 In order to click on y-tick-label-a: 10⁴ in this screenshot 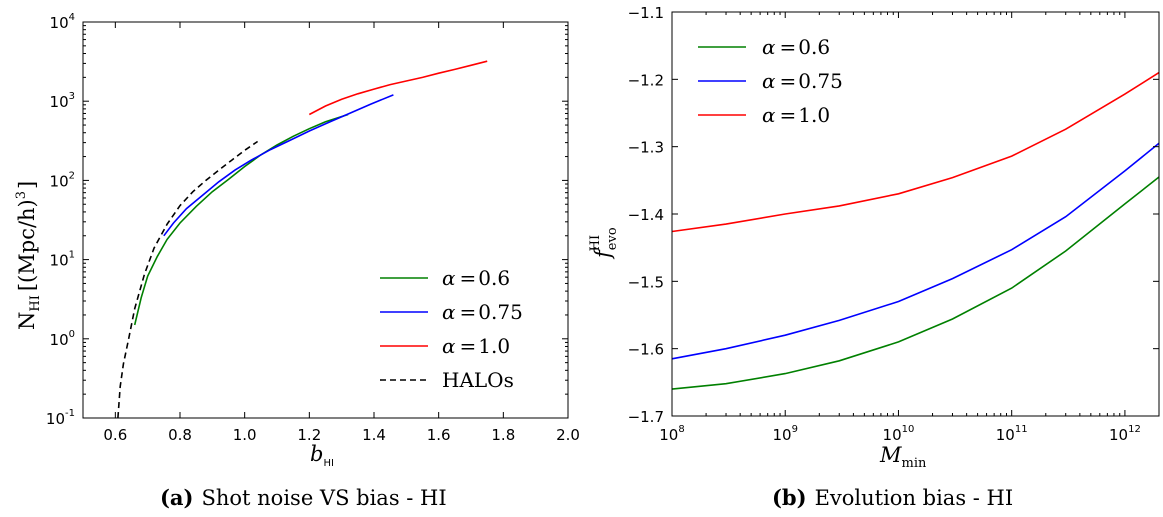, I will do `click(62, 22)`.